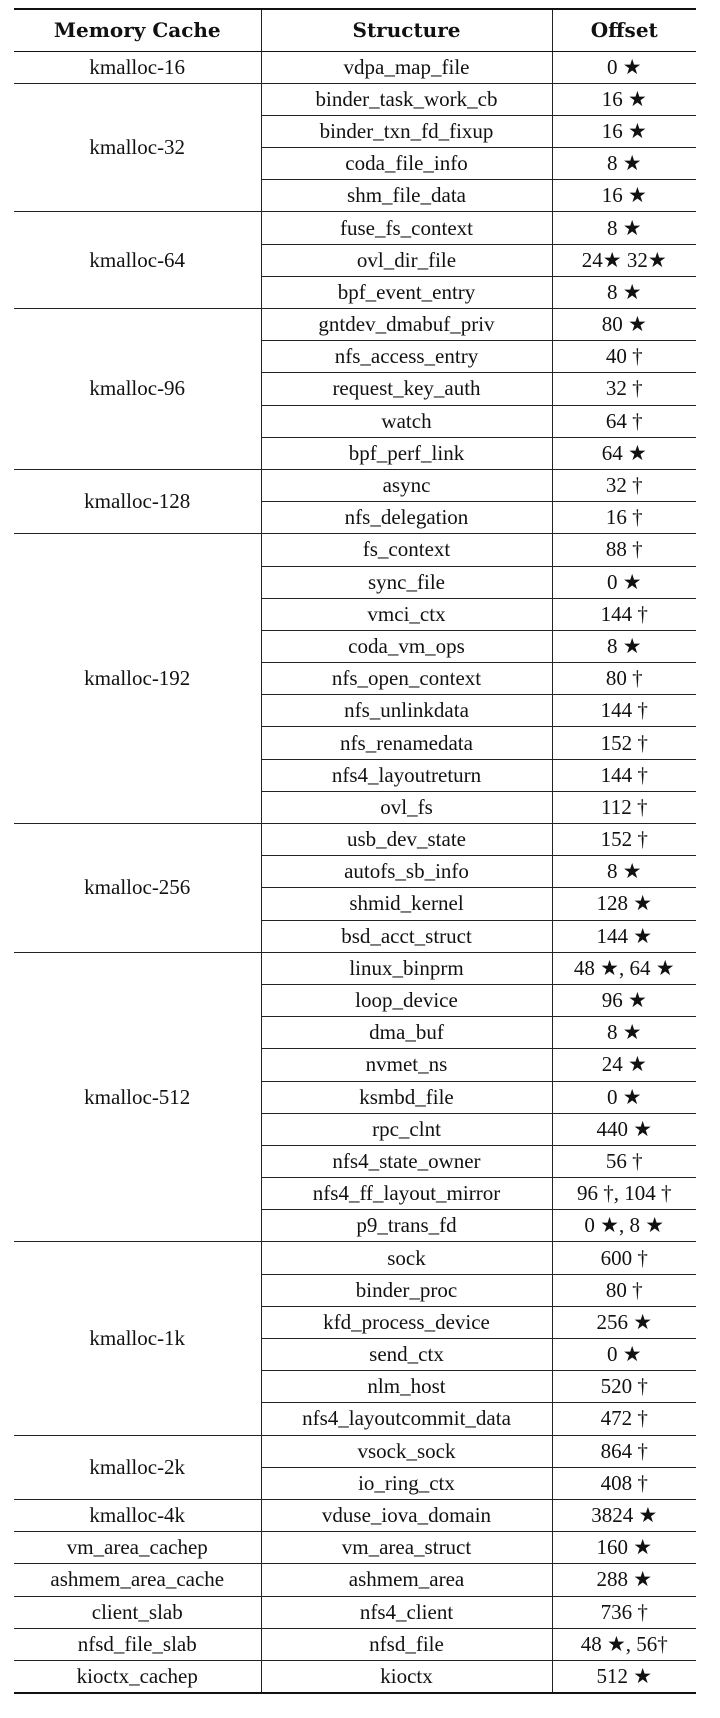 The height and width of the screenshot is (1718, 720). I want to click on table-row: dma_buf 8 ★, so click(355, 1033).